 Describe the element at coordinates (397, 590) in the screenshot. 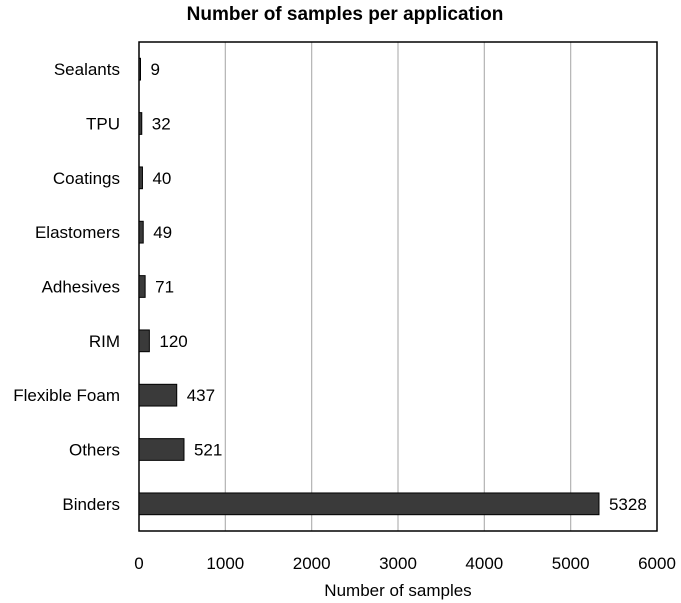

I see `x-axis-label: Number of samples` at that location.